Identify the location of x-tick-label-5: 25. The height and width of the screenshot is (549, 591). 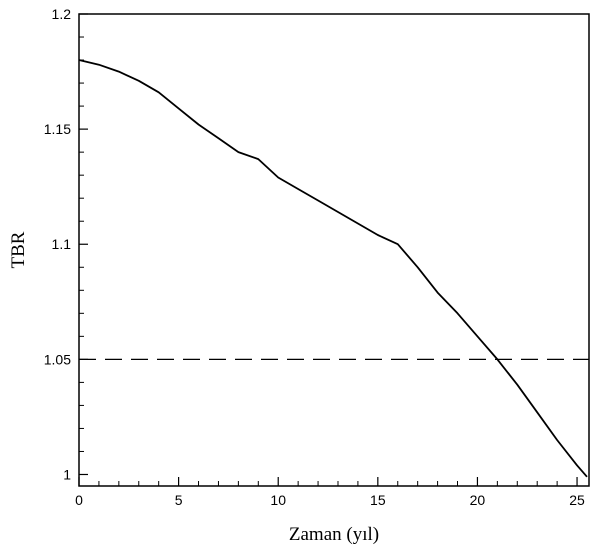
(577, 500).